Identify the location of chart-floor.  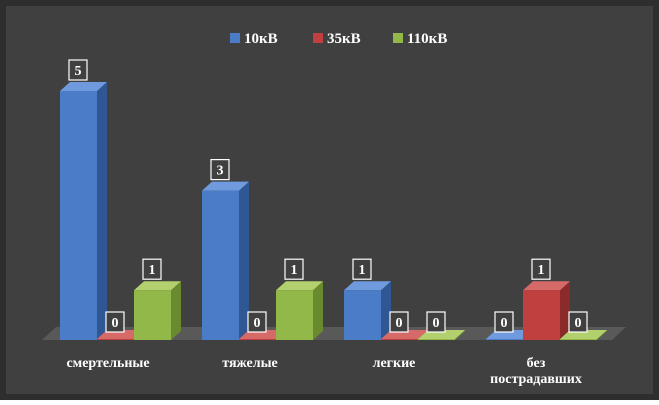
(334, 333).